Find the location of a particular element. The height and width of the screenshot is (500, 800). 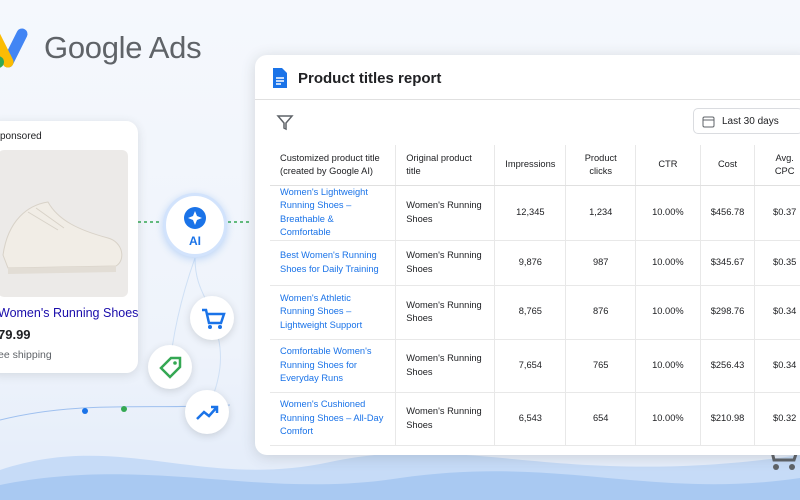

ai-label: AI is located at coordinates (195, 241).